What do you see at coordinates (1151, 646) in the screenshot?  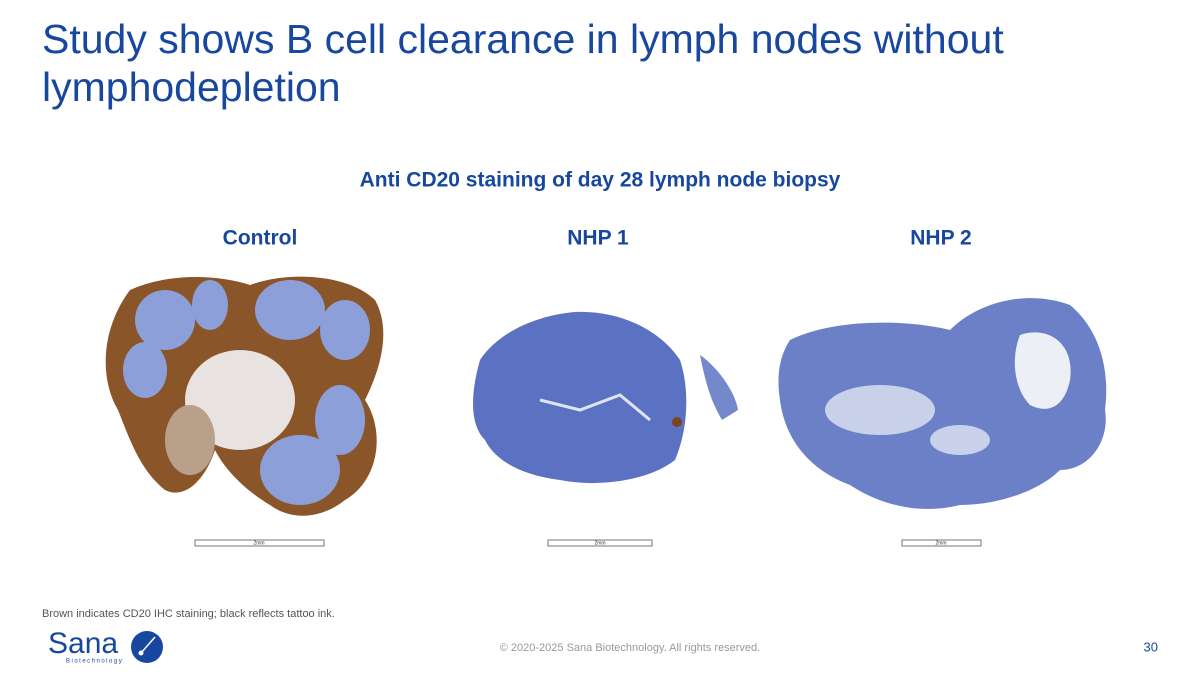 I see `page-number: 30` at bounding box center [1151, 646].